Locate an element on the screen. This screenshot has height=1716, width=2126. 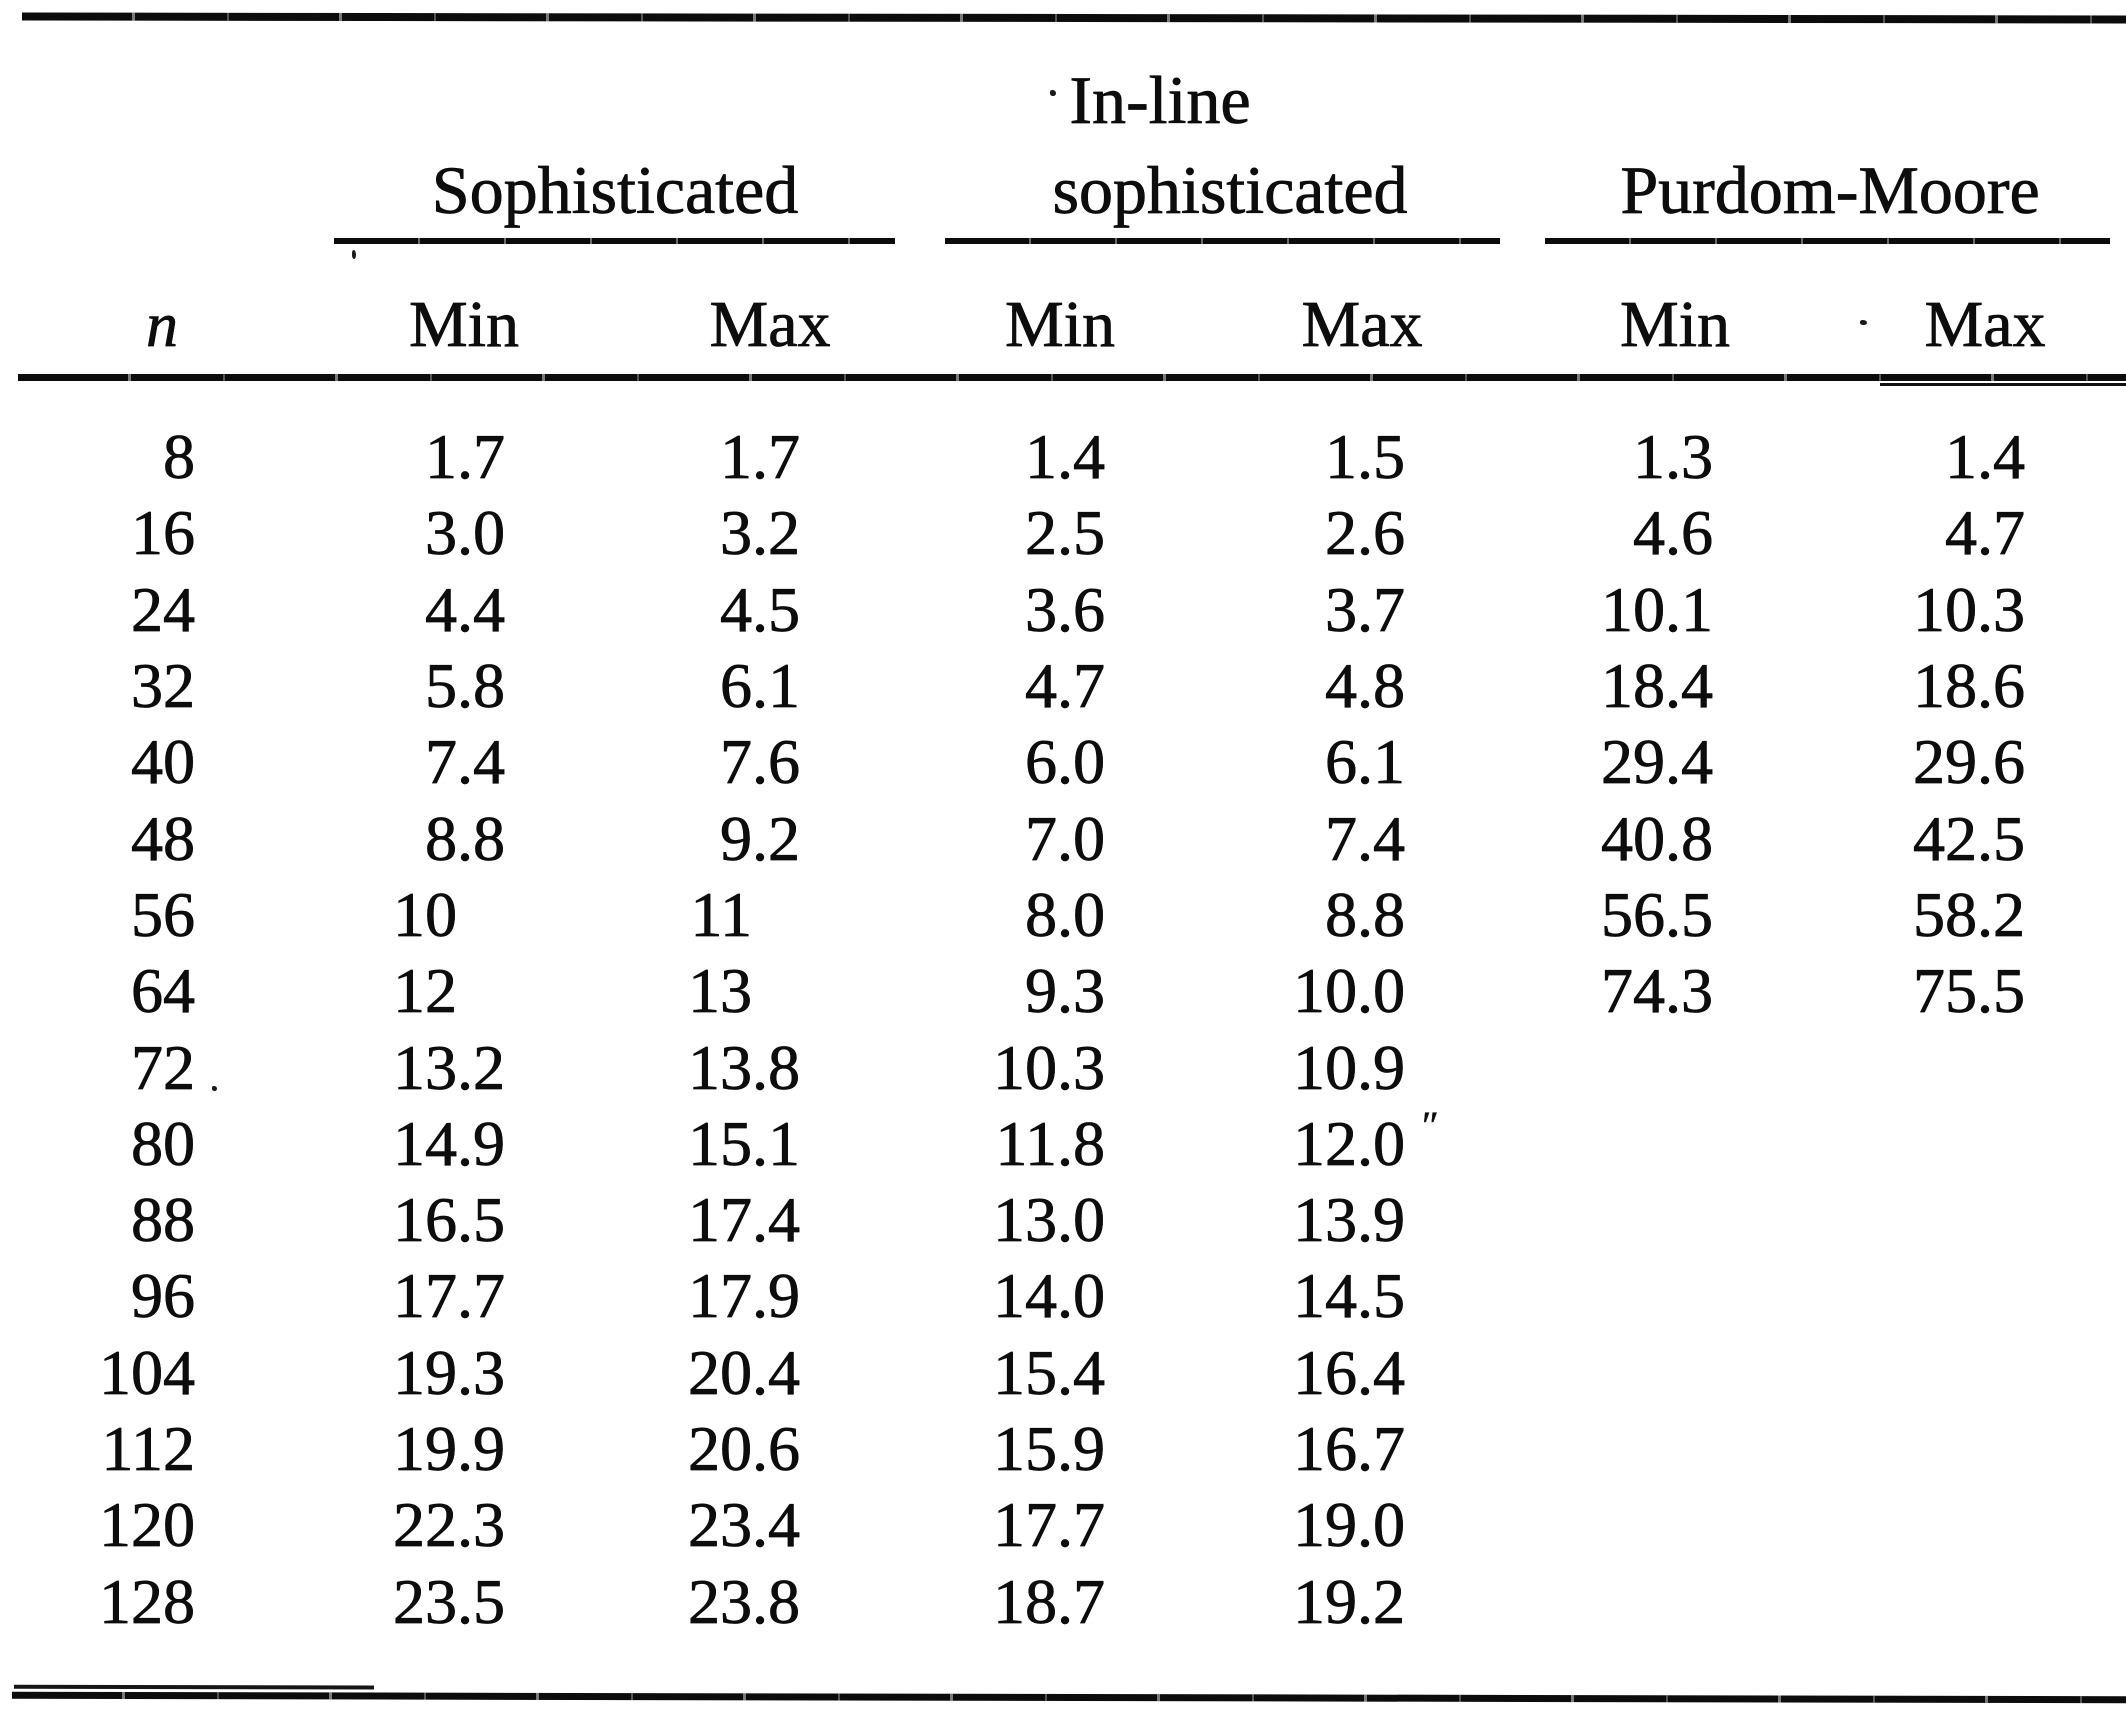
cell-value: 13.0 is located at coordinates (1049, 1220).